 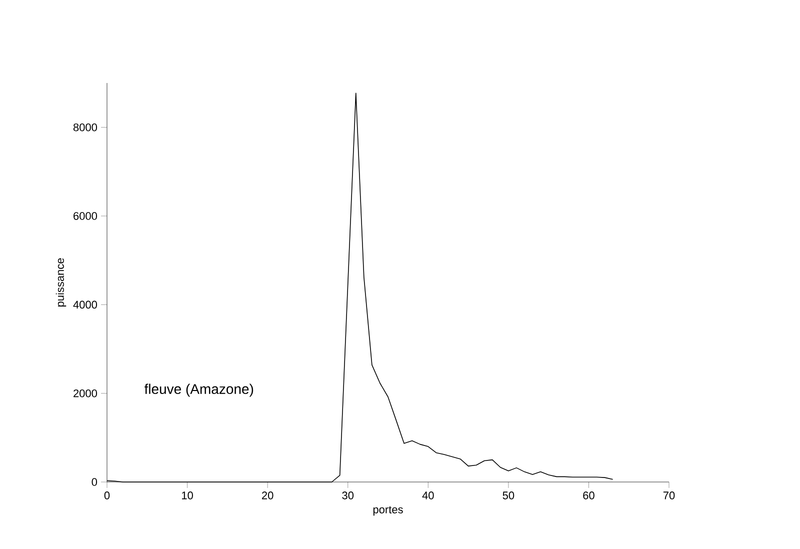 What do you see at coordinates (428, 496) in the screenshot?
I see `x-tick-label: 40` at bounding box center [428, 496].